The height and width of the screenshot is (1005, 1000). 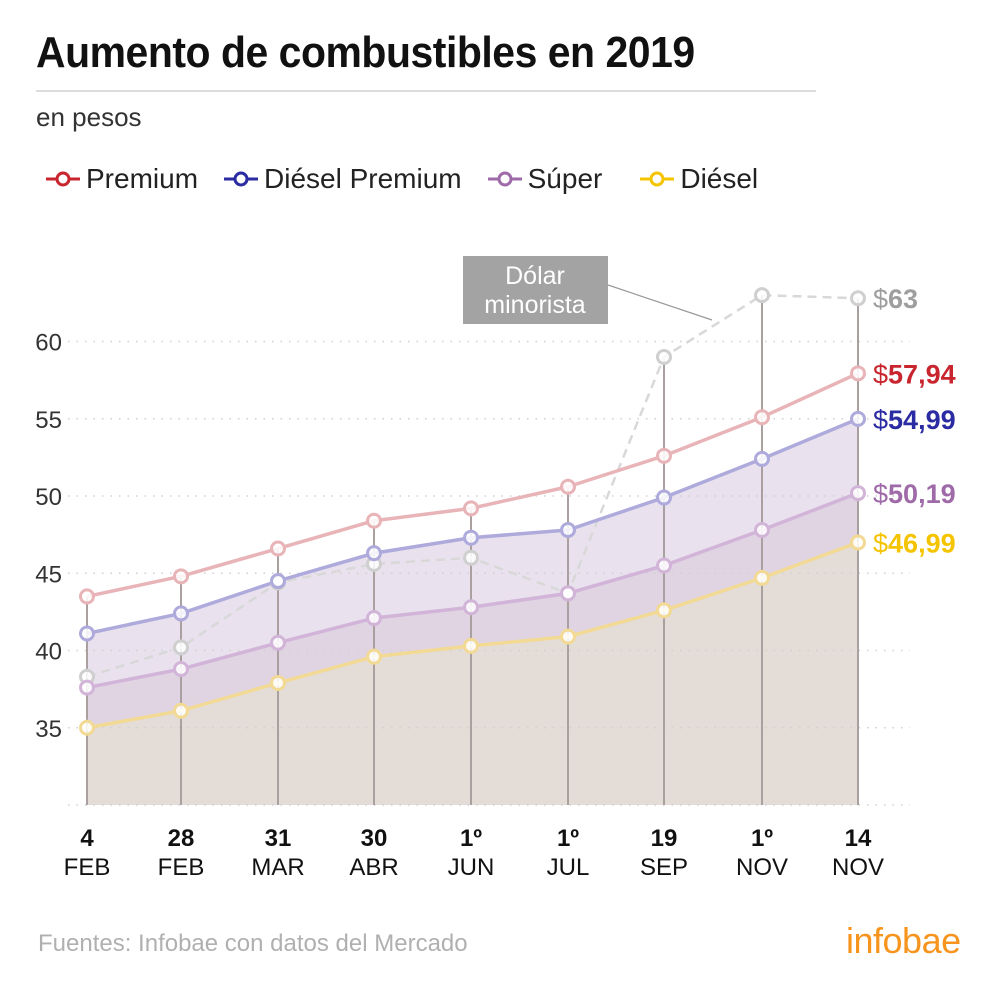 What do you see at coordinates (914, 544) in the screenshot?
I see `end-label: $46,99` at bounding box center [914, 544].